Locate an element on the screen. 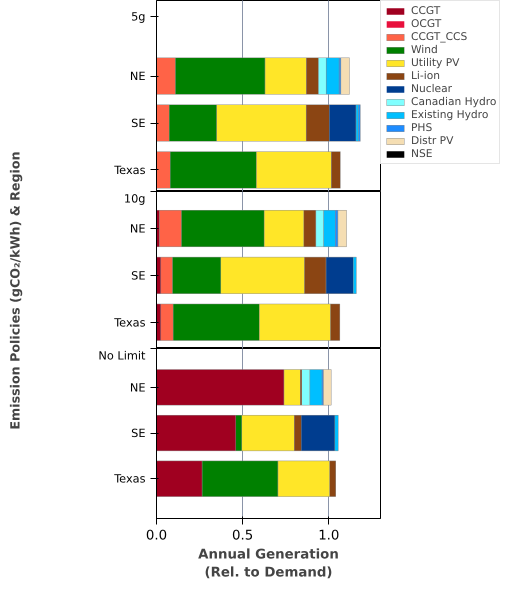  legend-label: Distr PV is located at coordinates (432, 140).